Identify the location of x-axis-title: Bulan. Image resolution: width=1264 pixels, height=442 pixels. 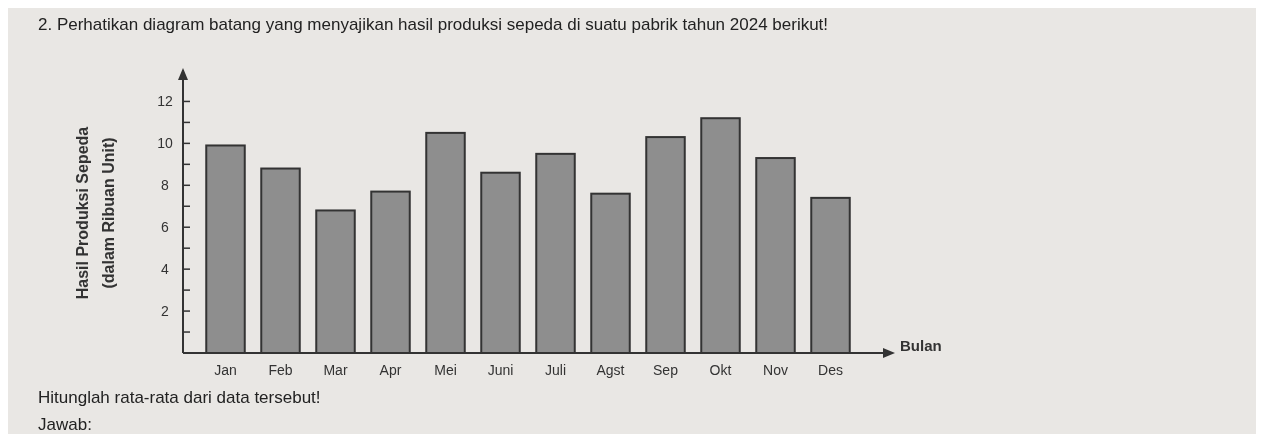
(921, 345).